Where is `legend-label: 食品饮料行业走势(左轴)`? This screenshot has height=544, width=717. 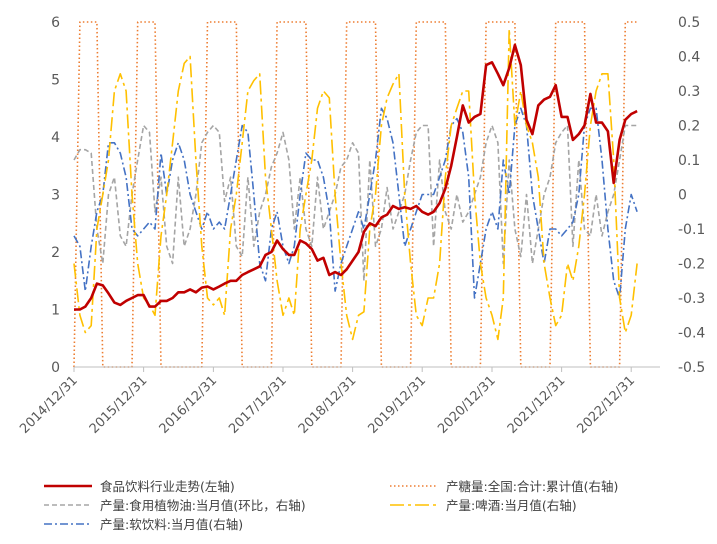
legend-label: 食品饮料行业走势(左轴) is located at coordinates (167, 486).